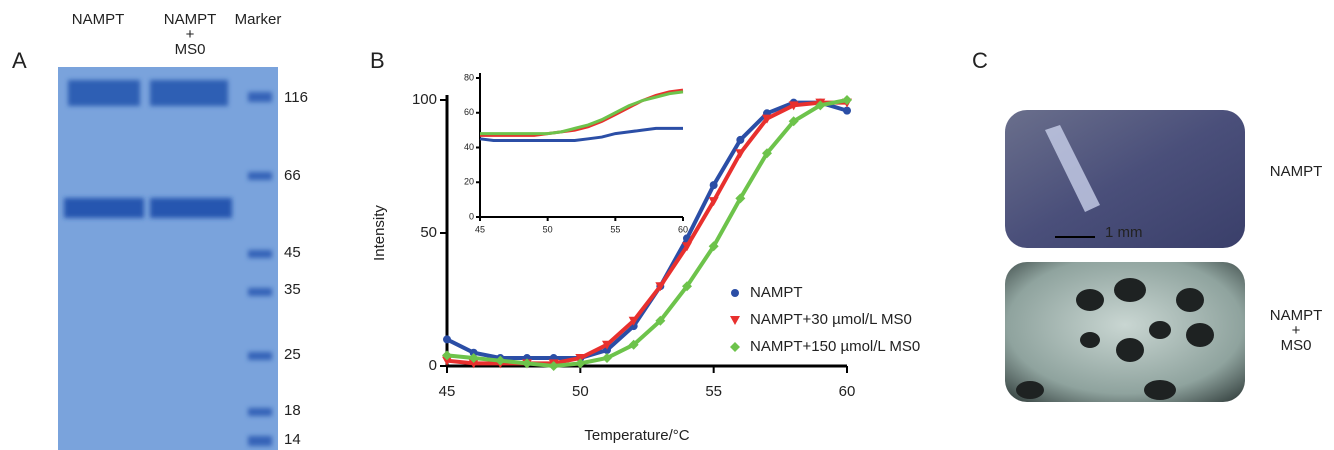  What do you see at coordinates (377, 60) in the screenshot?
I see `panel-letter: B` at bounding box center [377, 60].